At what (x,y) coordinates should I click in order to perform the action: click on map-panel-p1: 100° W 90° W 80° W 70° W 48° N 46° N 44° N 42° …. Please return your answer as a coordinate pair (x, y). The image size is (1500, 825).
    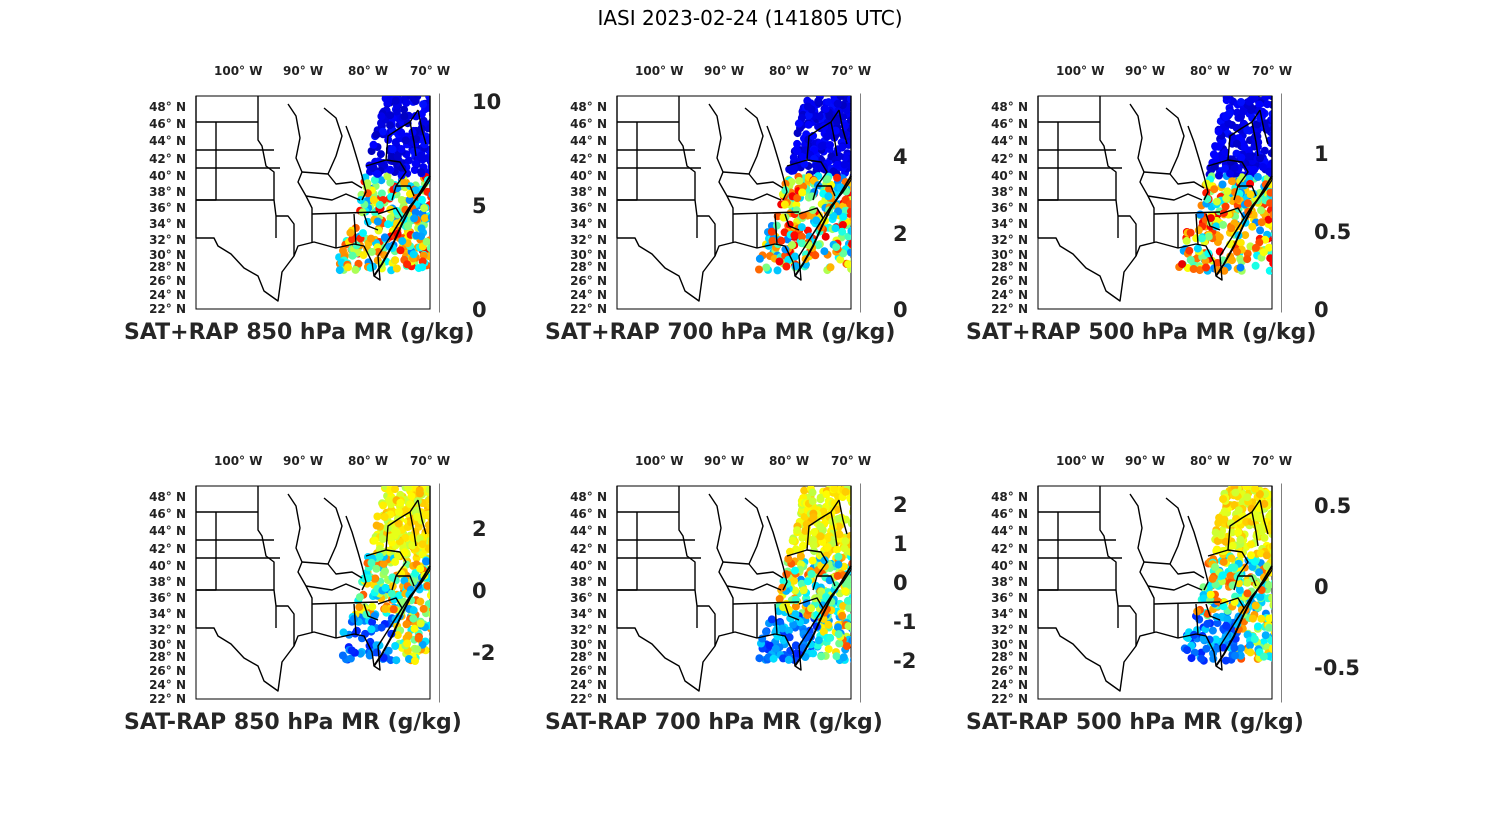
    Looking at the image, I should click on (300, 213).